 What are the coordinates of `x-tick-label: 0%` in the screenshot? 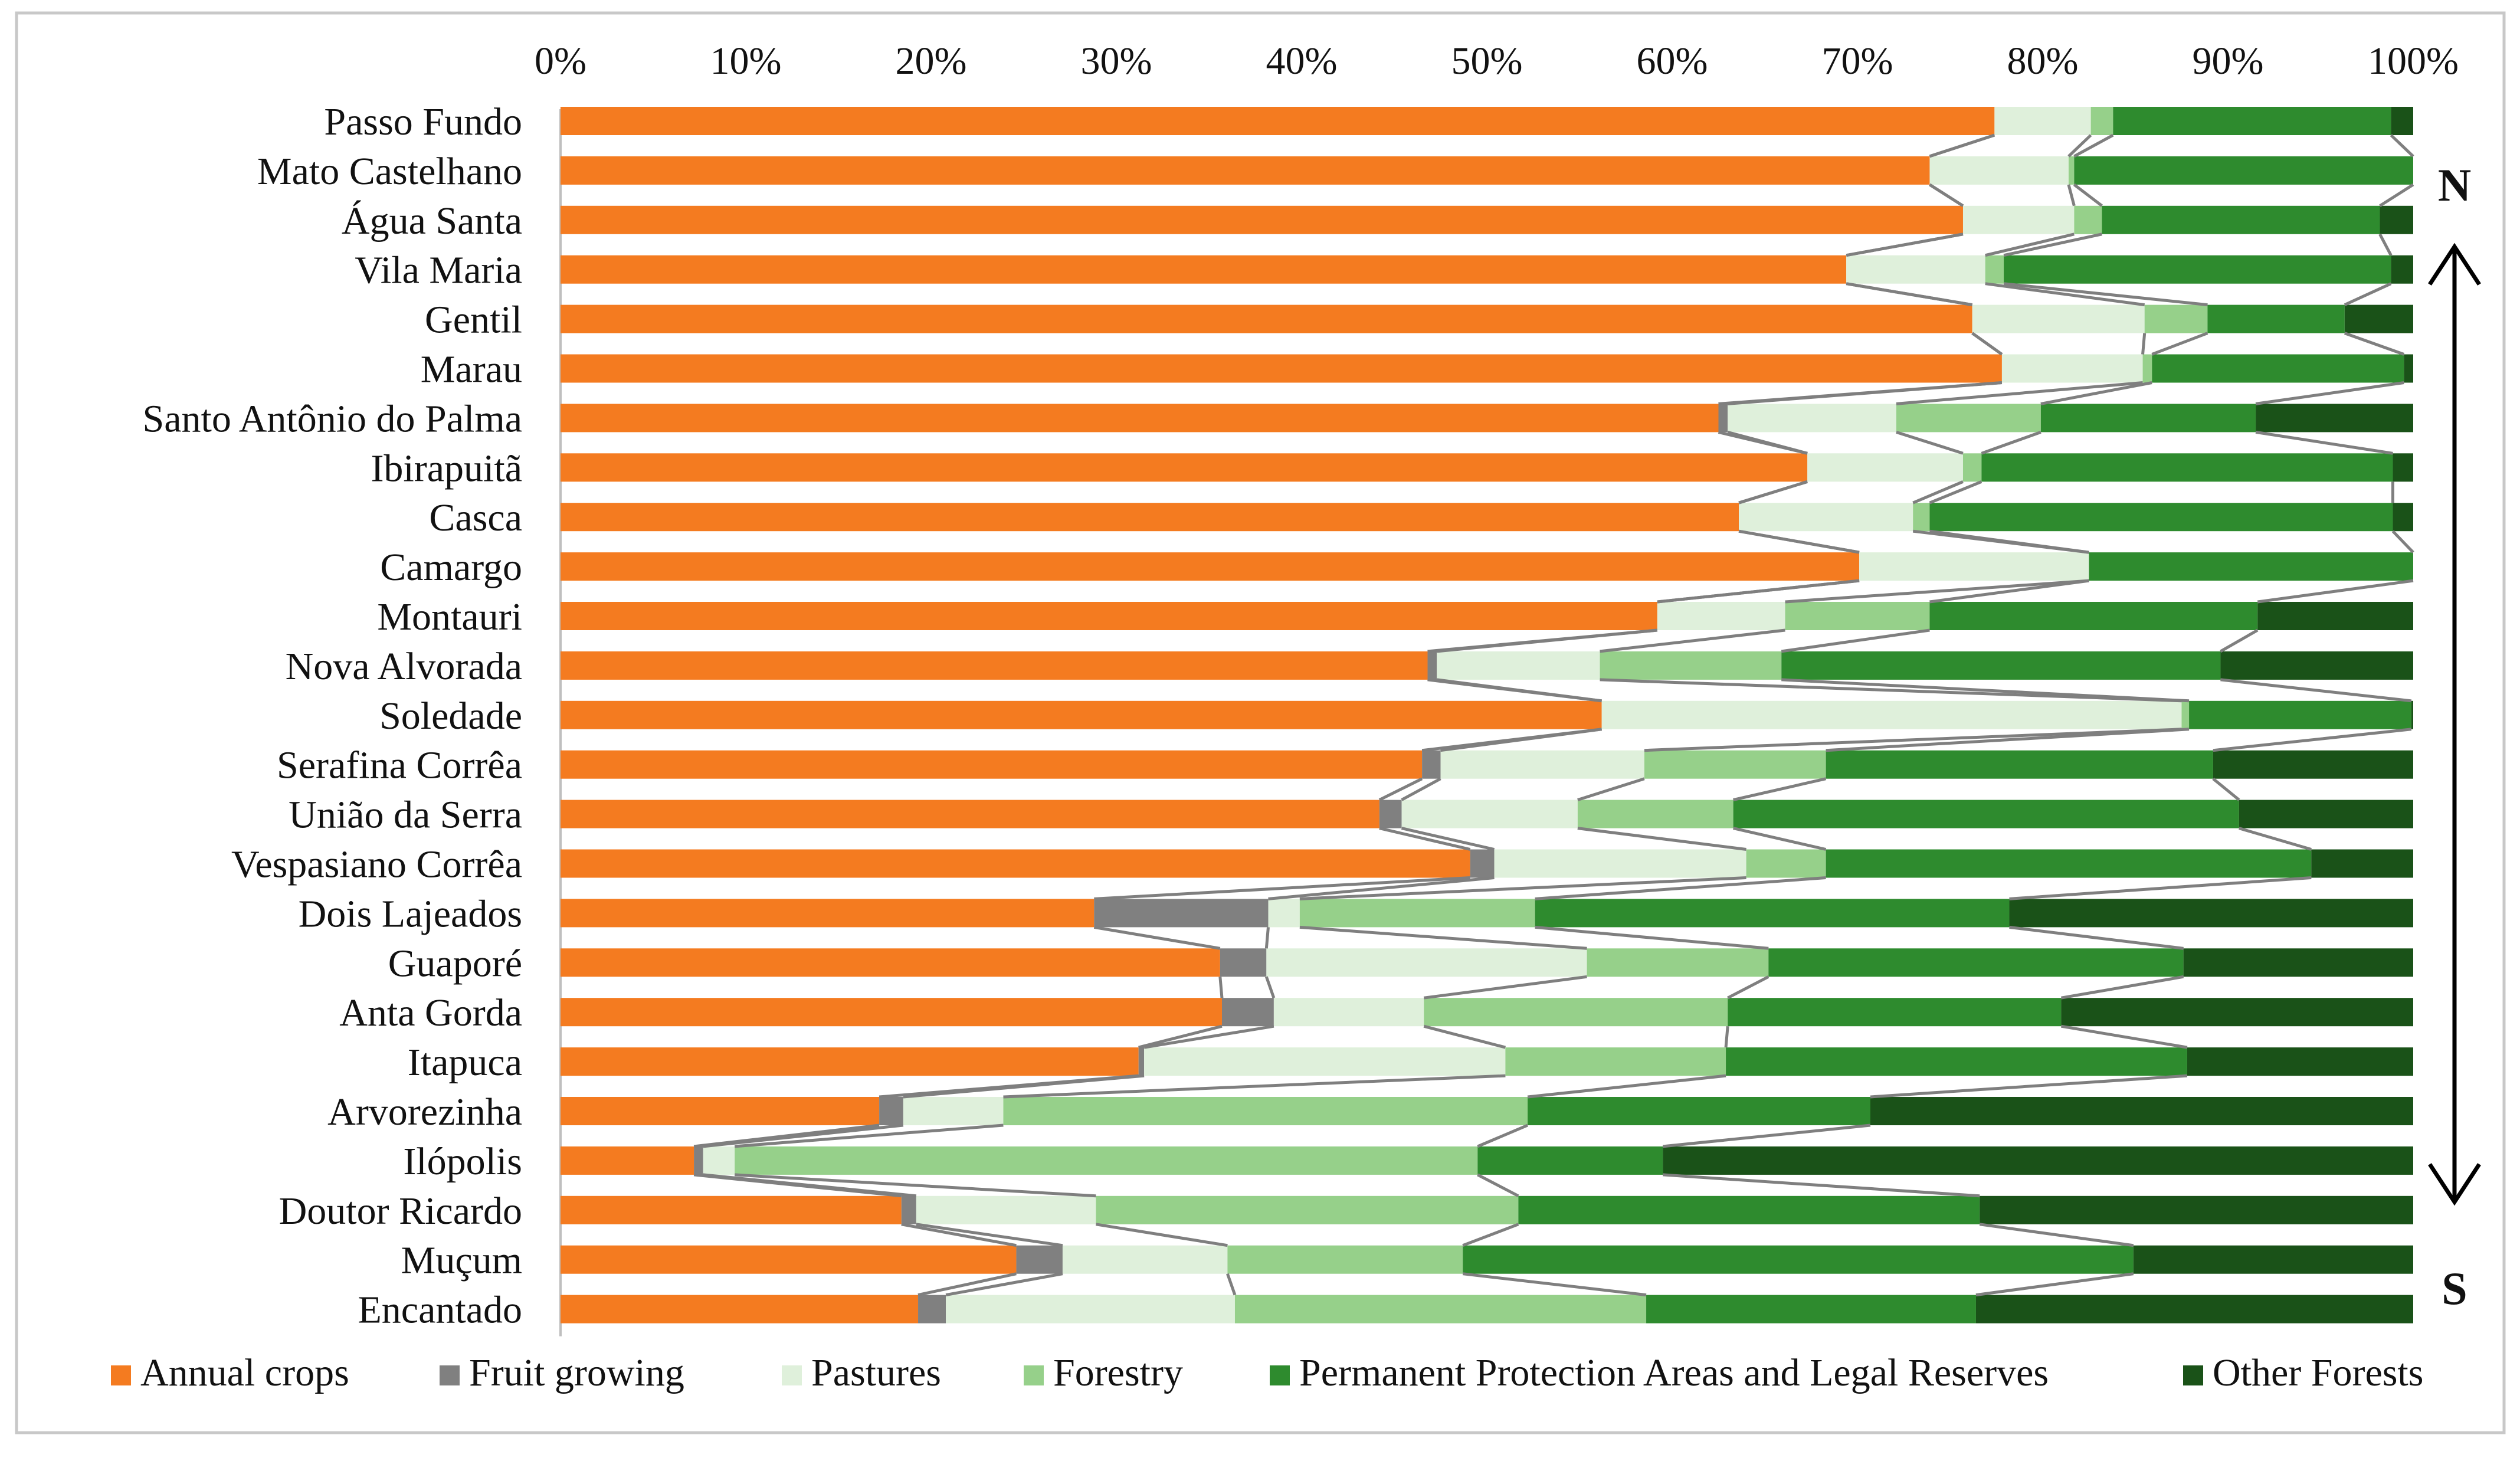 It's located at (560, 61).